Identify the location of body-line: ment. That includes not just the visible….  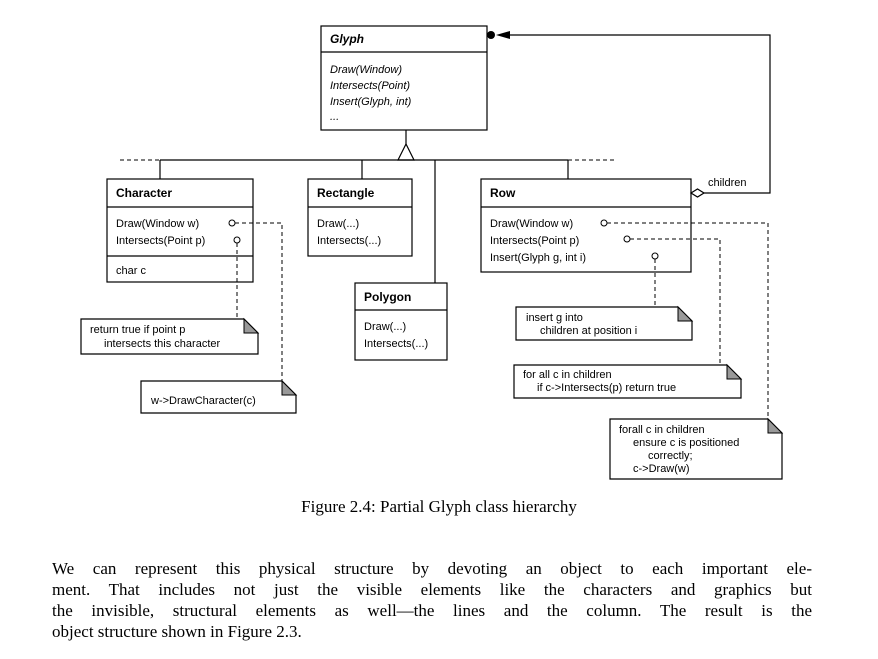
(432, 589).